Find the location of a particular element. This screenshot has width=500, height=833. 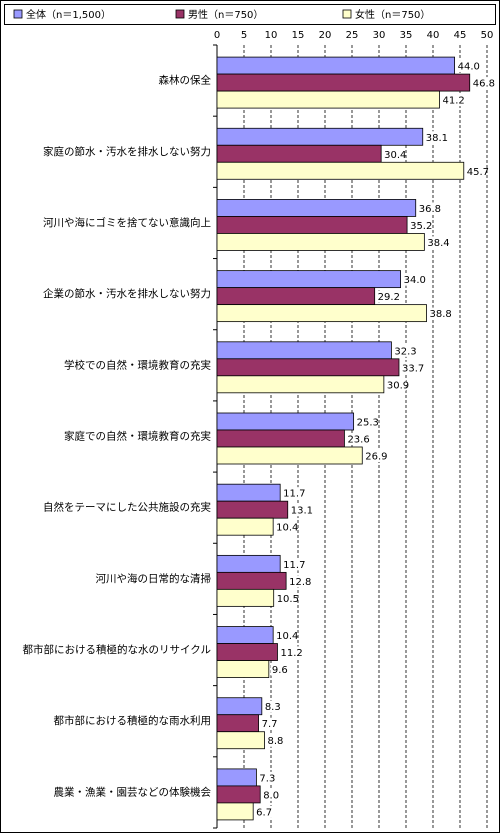

value-label: 25.3 is located at coordinates (368, 423).